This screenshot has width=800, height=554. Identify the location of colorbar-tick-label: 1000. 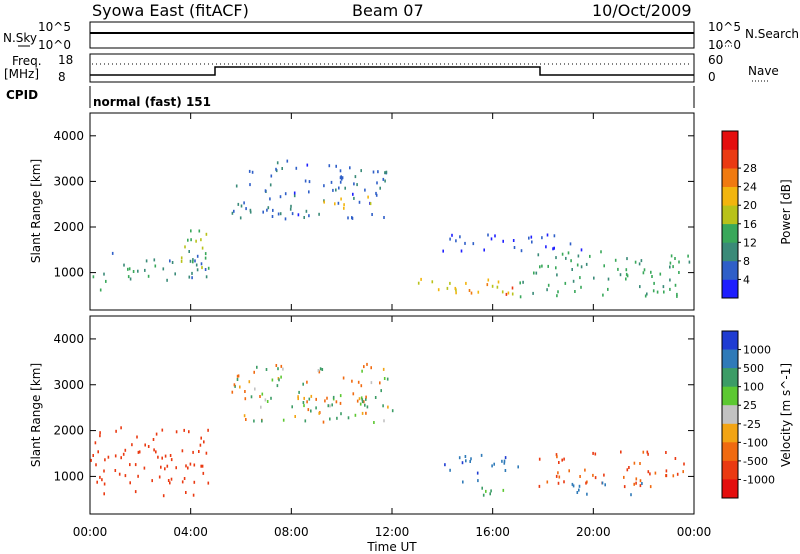
(757, 350).